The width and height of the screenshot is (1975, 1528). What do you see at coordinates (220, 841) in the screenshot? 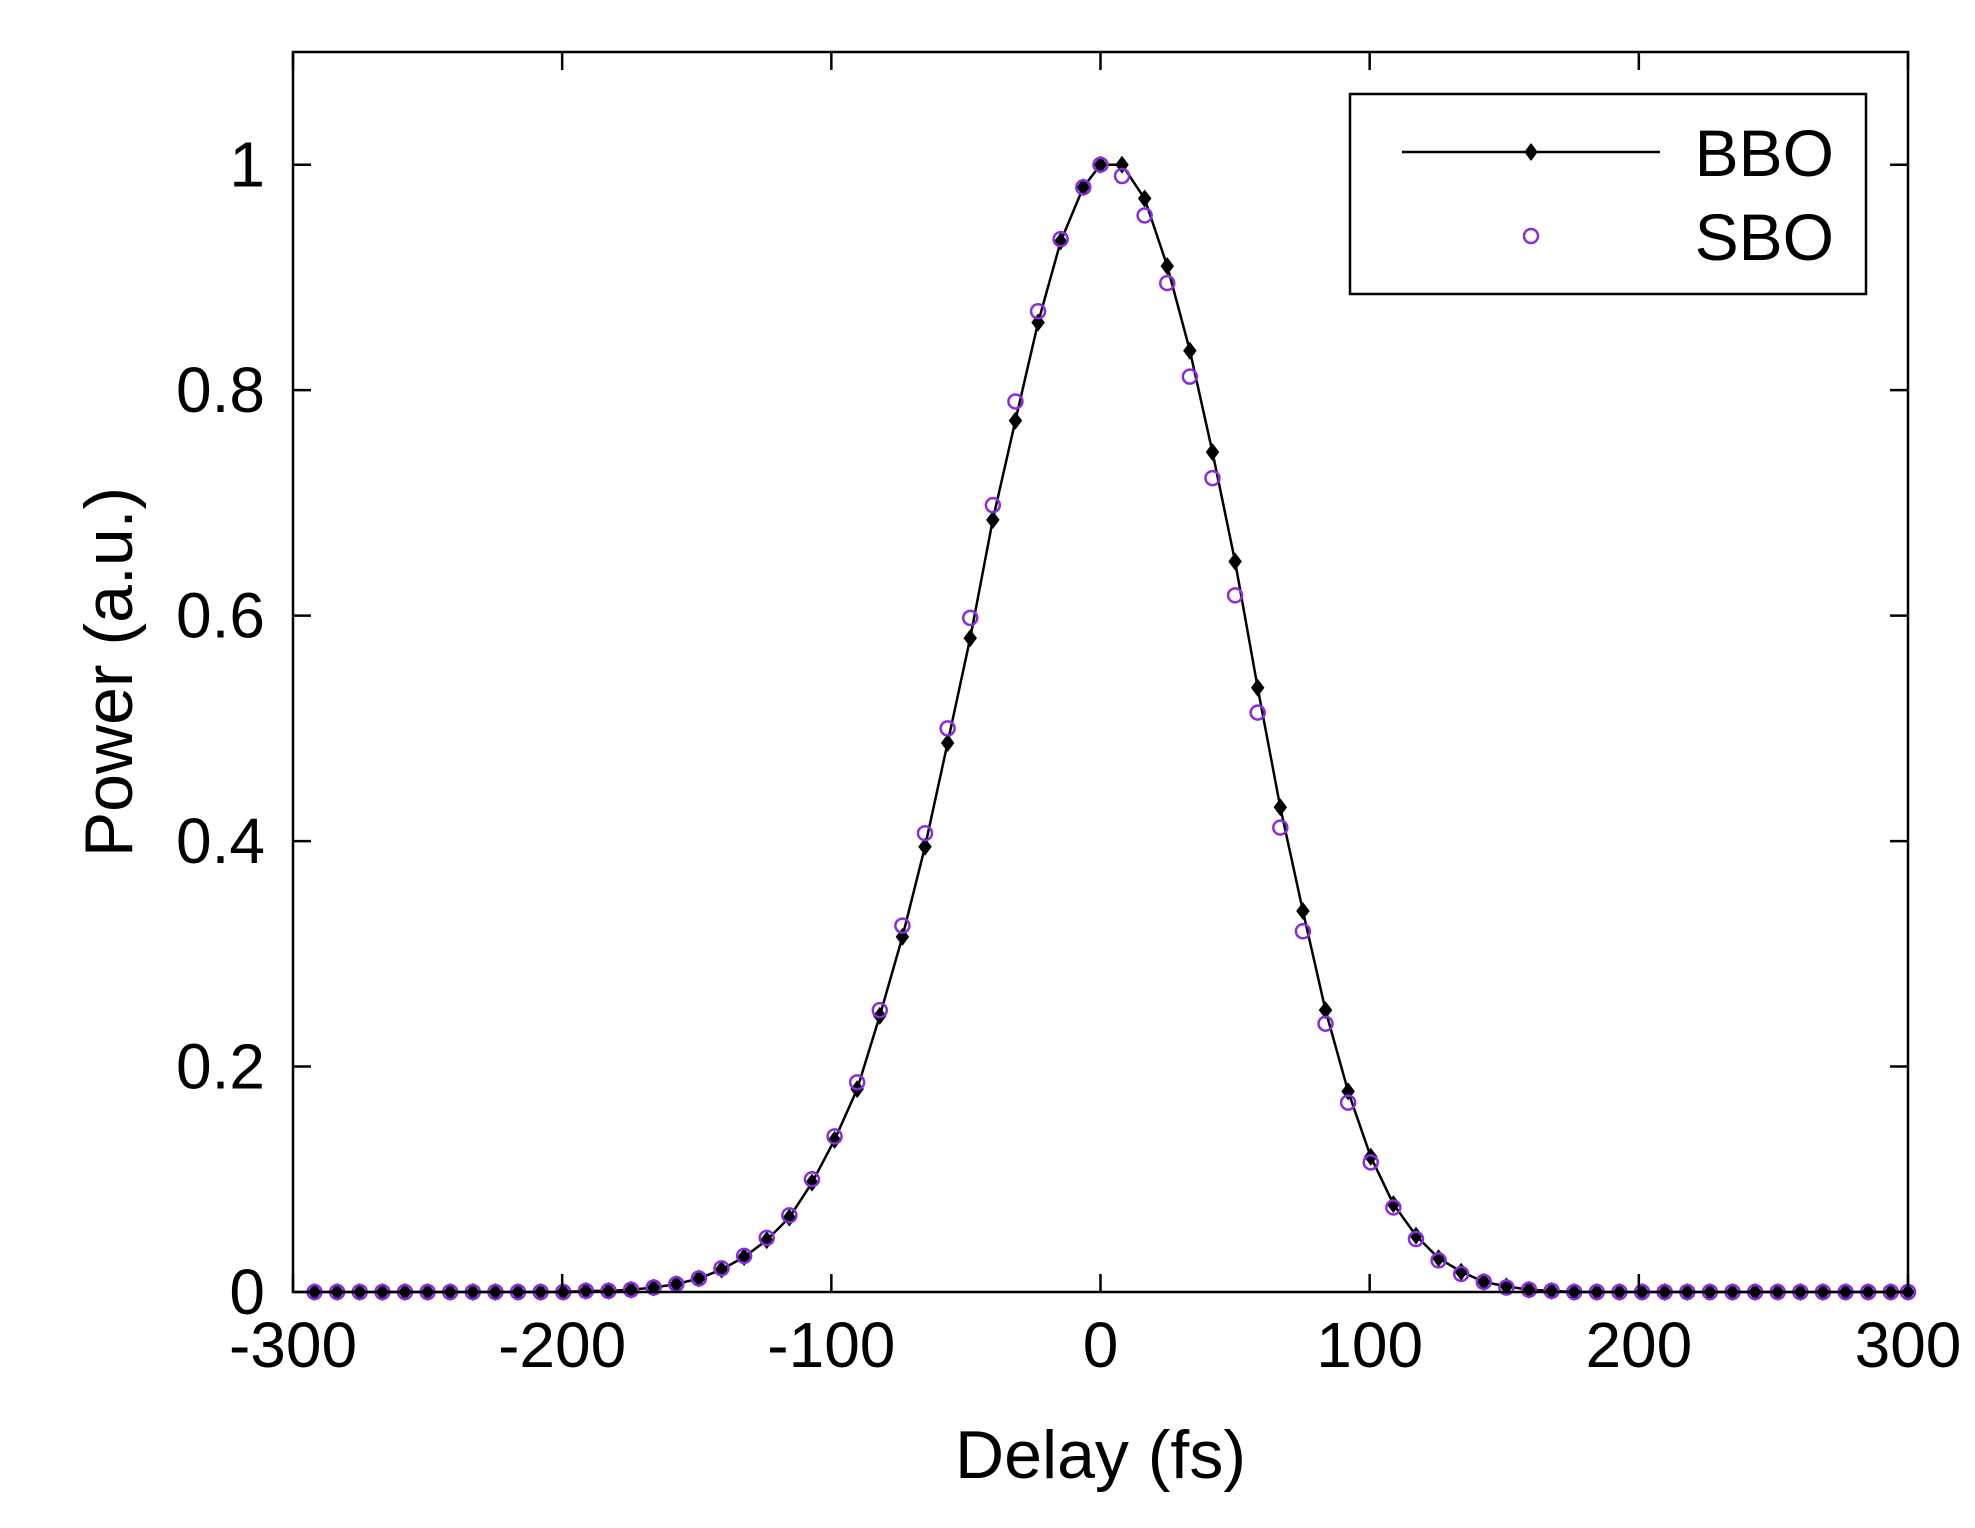
I see `y-tick-label: 0.4` at bounding box center [220, 841].